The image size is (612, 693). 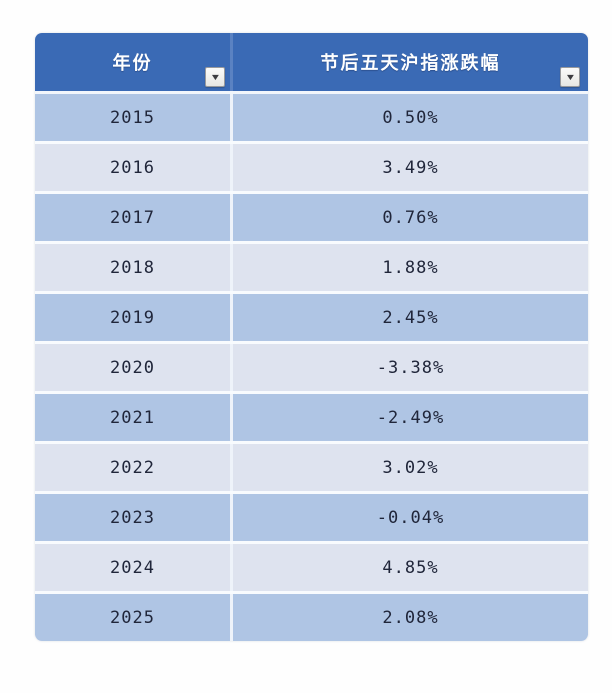 I want to click on value-cell: 3.02%, so click(x=410, y=467).